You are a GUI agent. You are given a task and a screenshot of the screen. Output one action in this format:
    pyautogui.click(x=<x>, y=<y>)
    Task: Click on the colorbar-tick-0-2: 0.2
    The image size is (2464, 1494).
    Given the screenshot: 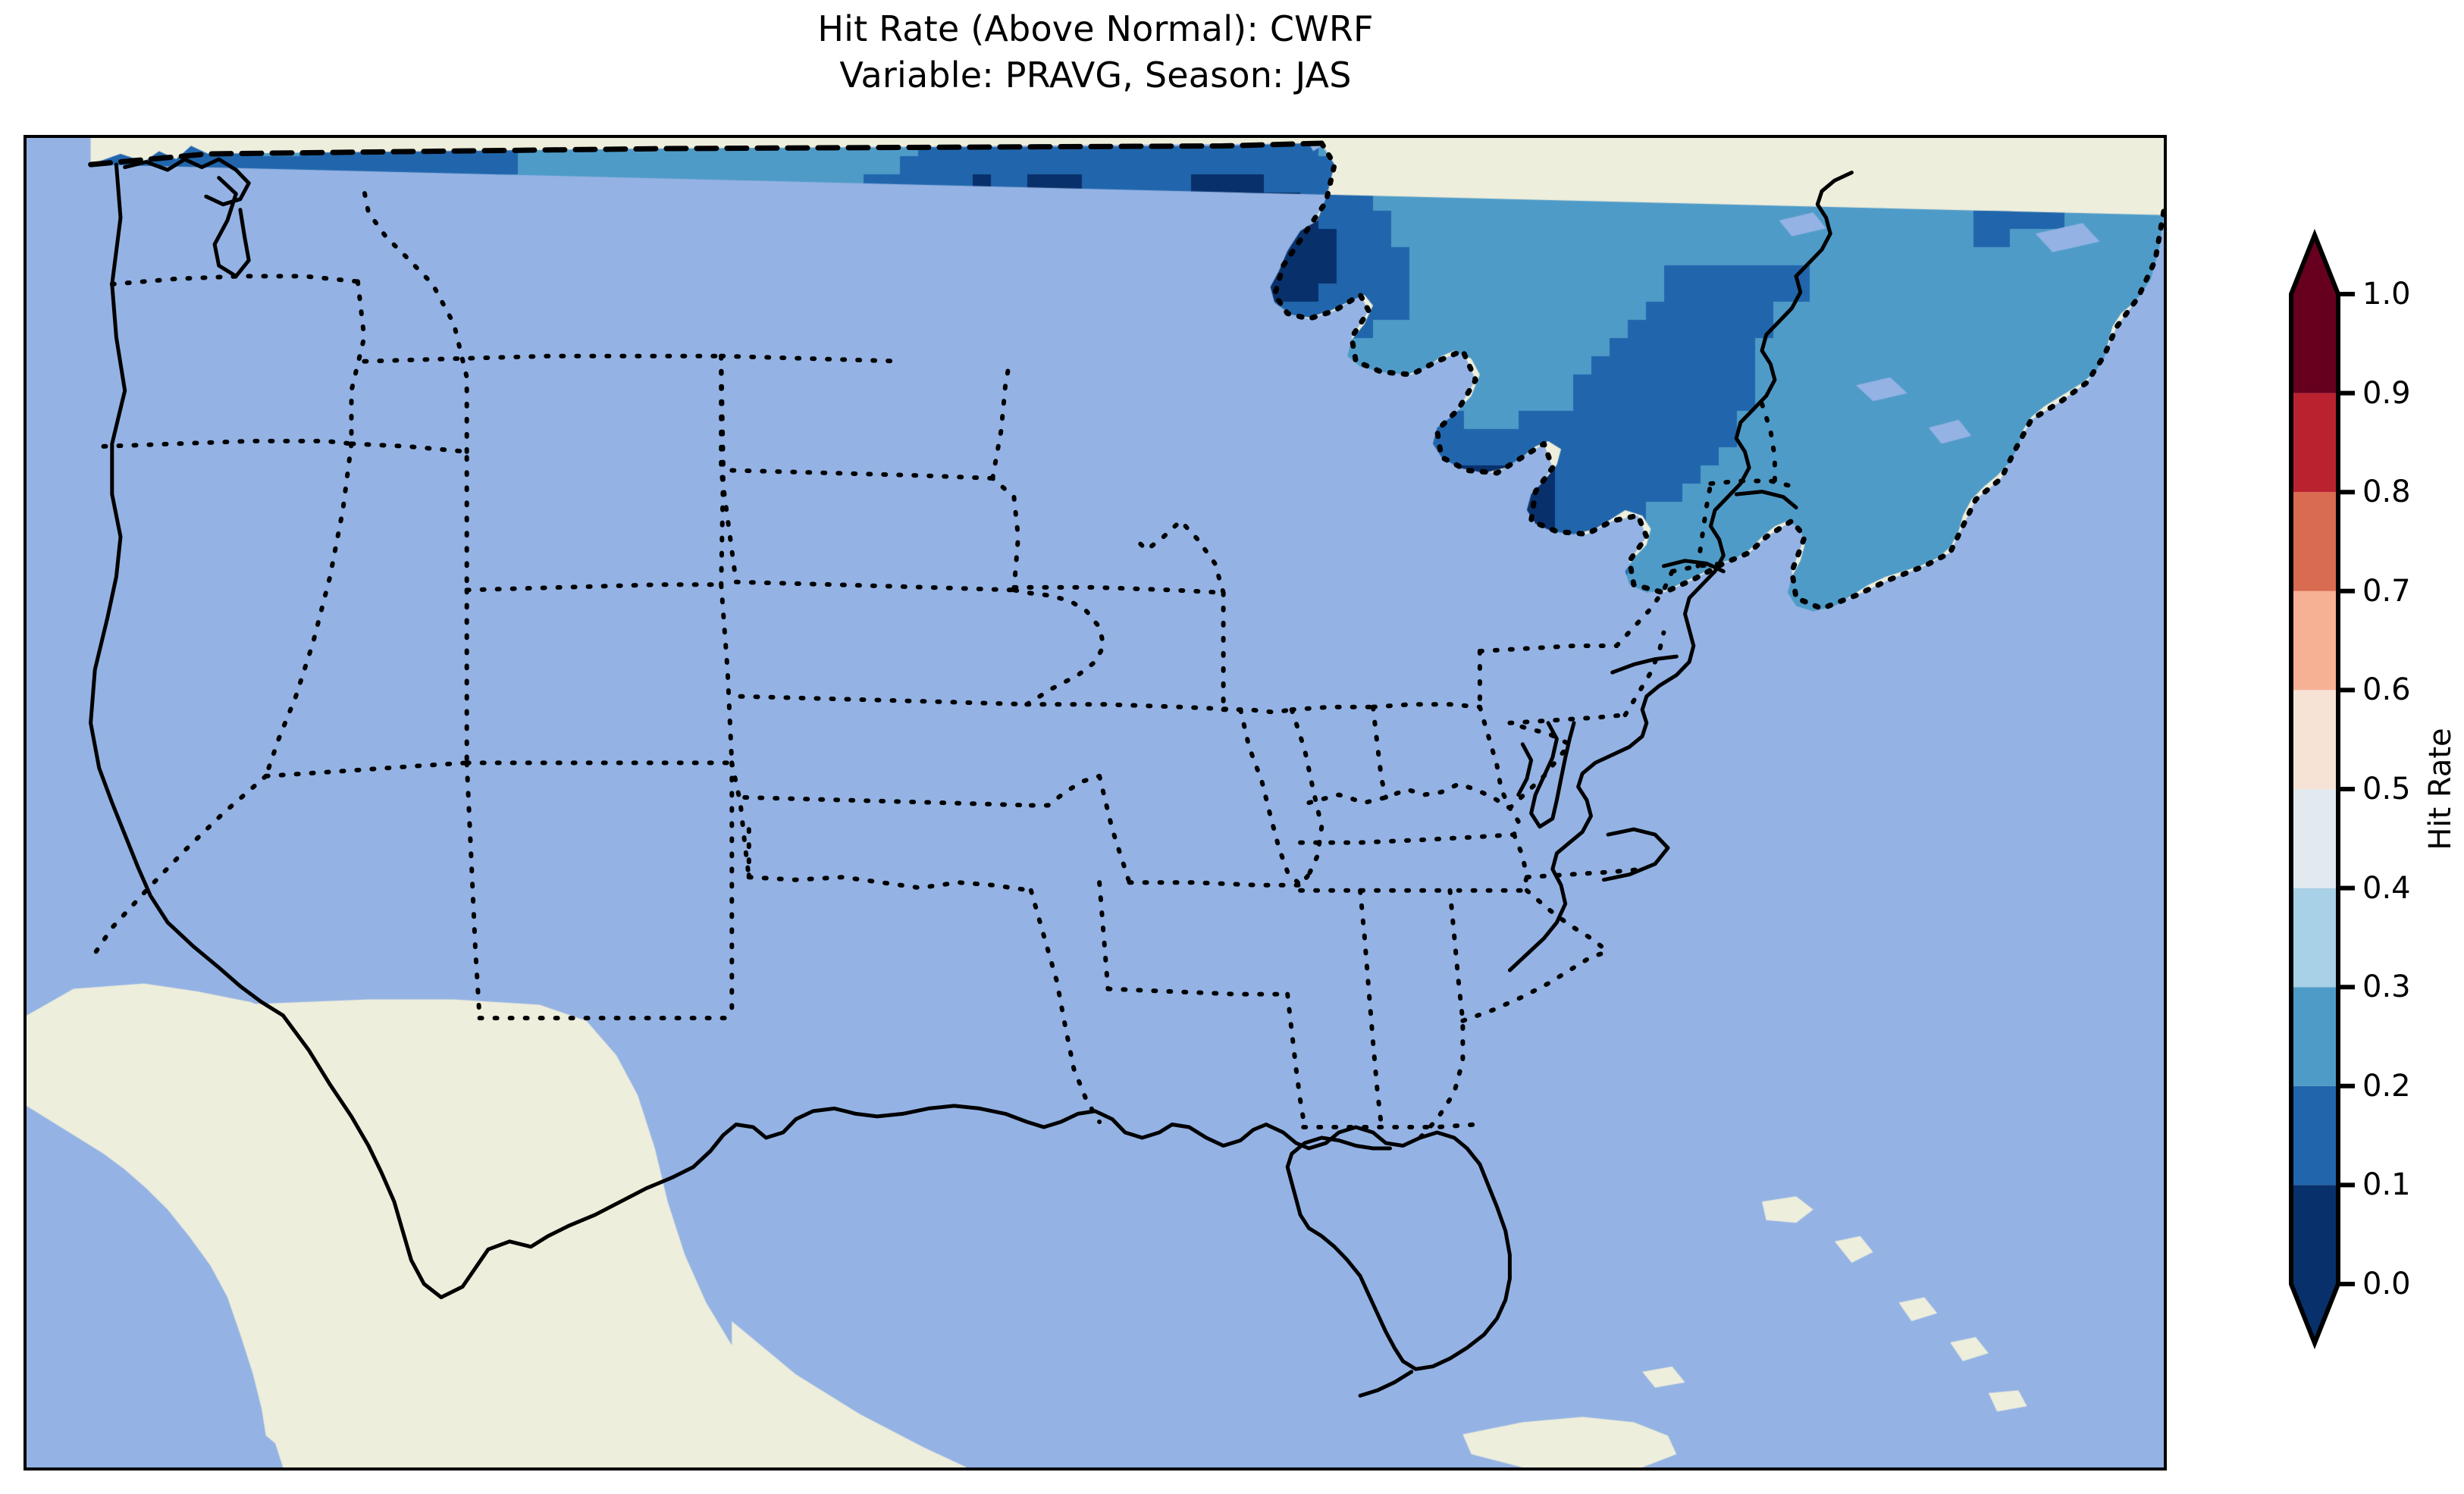 What is the action you would take?
    pyautogui.click(x=2387, y=1086)
    